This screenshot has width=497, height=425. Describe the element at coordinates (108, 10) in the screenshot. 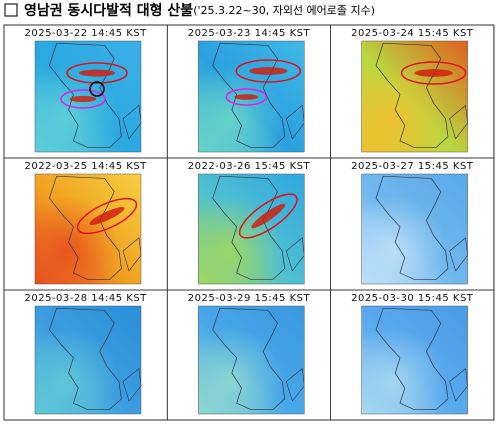

I see `title-main: 영남권 동시다발적 대형 산불` at that location.